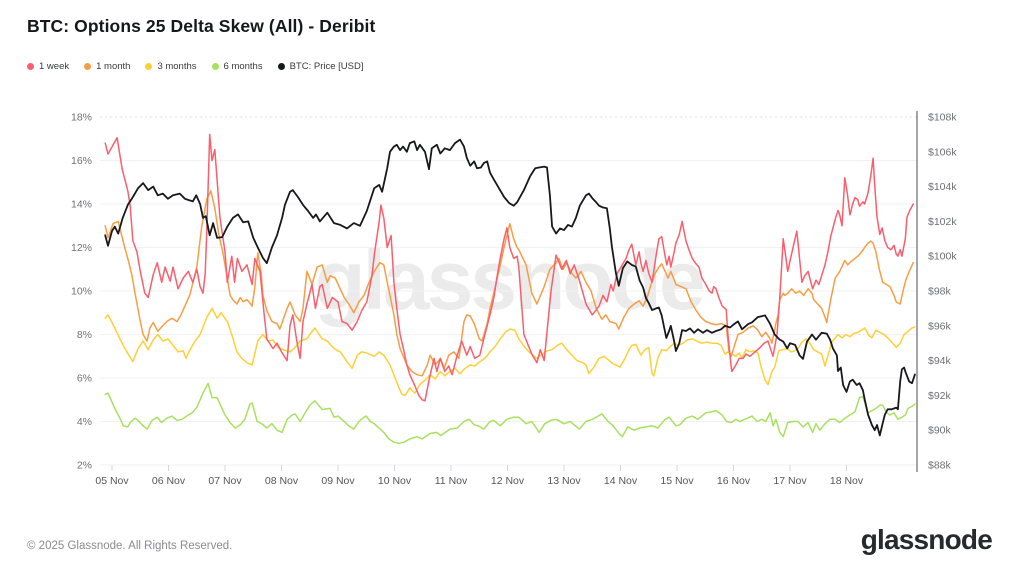  I want to click on x-axis-label: 11 Nov, so click(451, 481).